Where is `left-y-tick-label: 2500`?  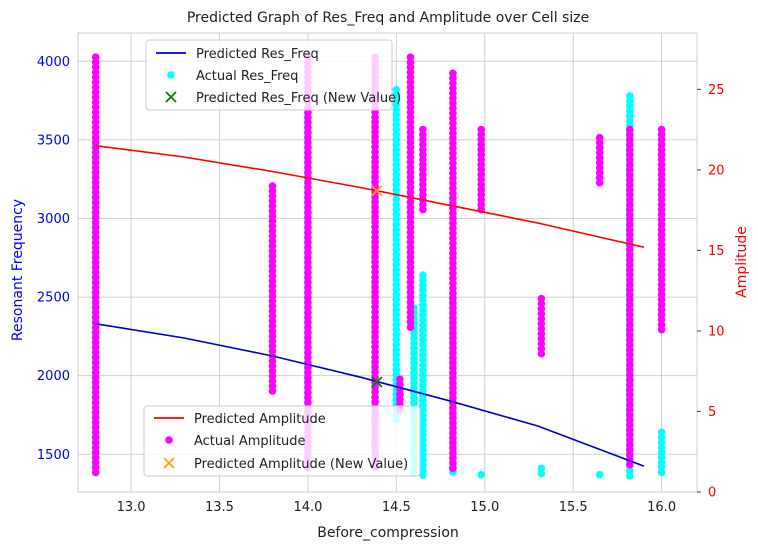
left-y-tick-label: 2500 is located at coordinates (53, 298).